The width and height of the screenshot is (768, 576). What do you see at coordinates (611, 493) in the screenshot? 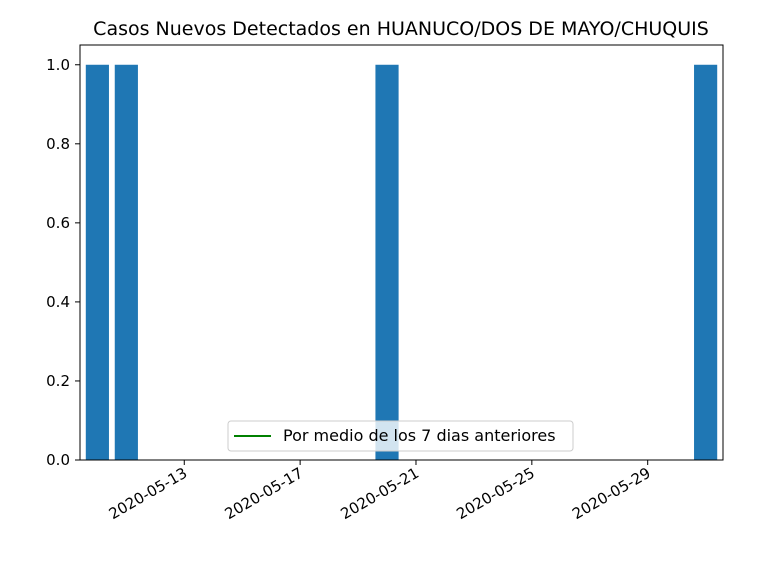
I see `x-tick-label: 2020-05-29` at bounding box center [611, 493].